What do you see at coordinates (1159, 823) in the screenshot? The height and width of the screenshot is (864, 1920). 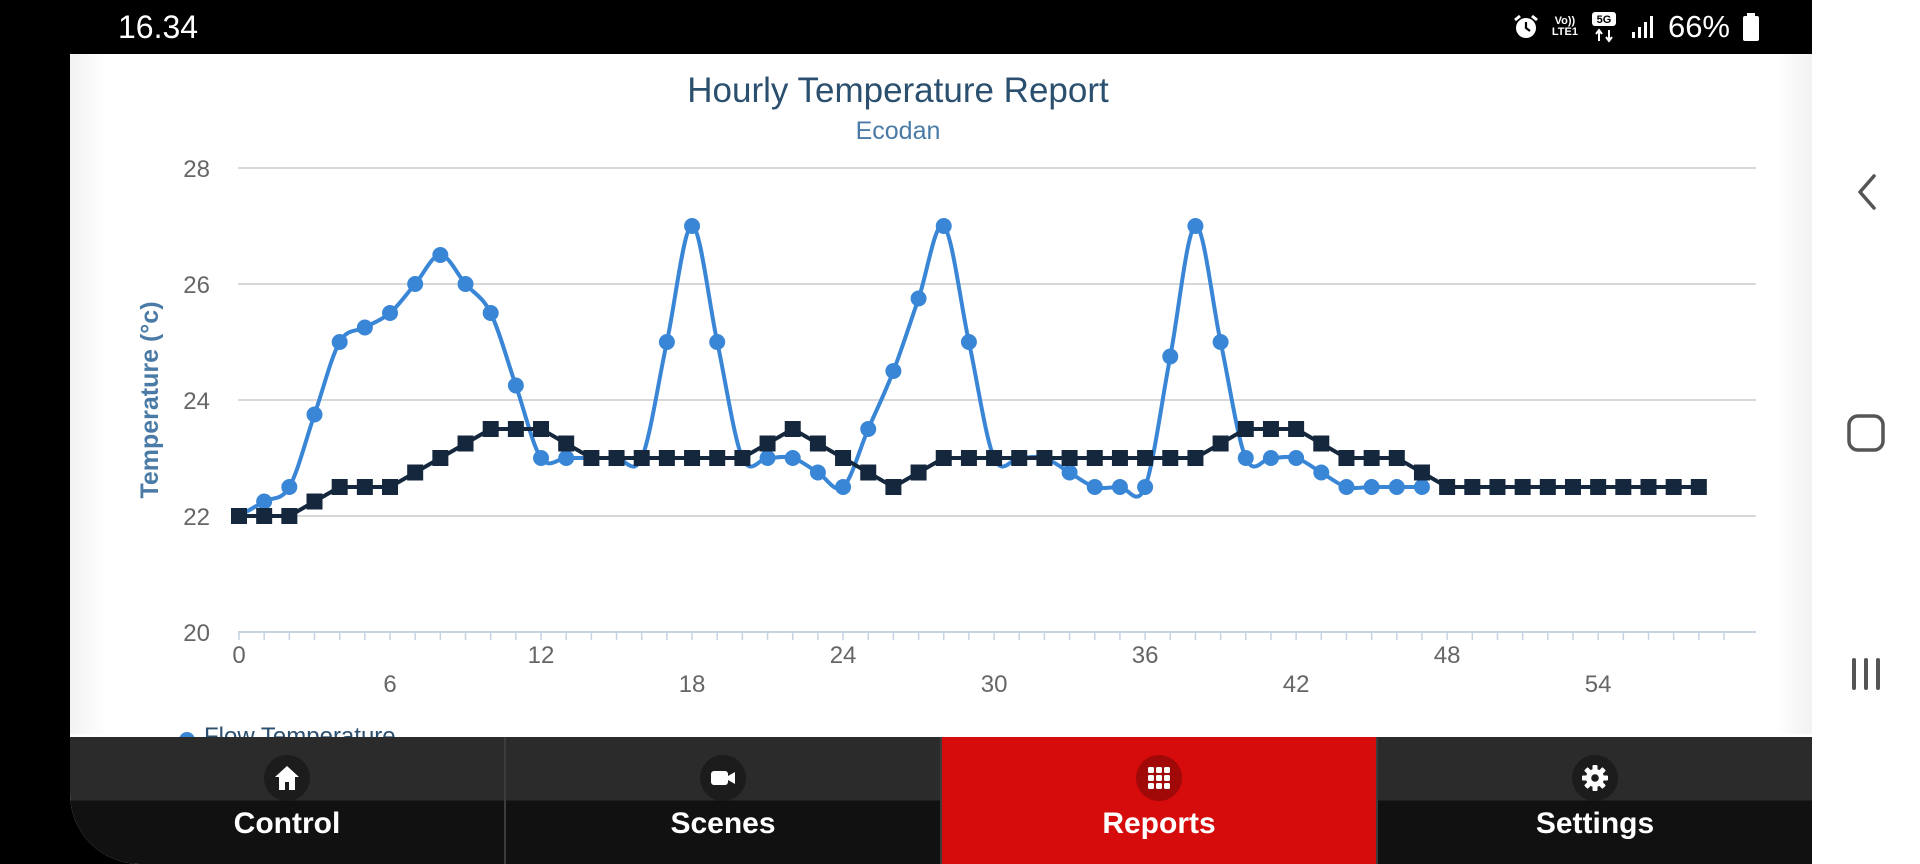 I see `tab-label: Reports` at bounding box center [1159, 823].